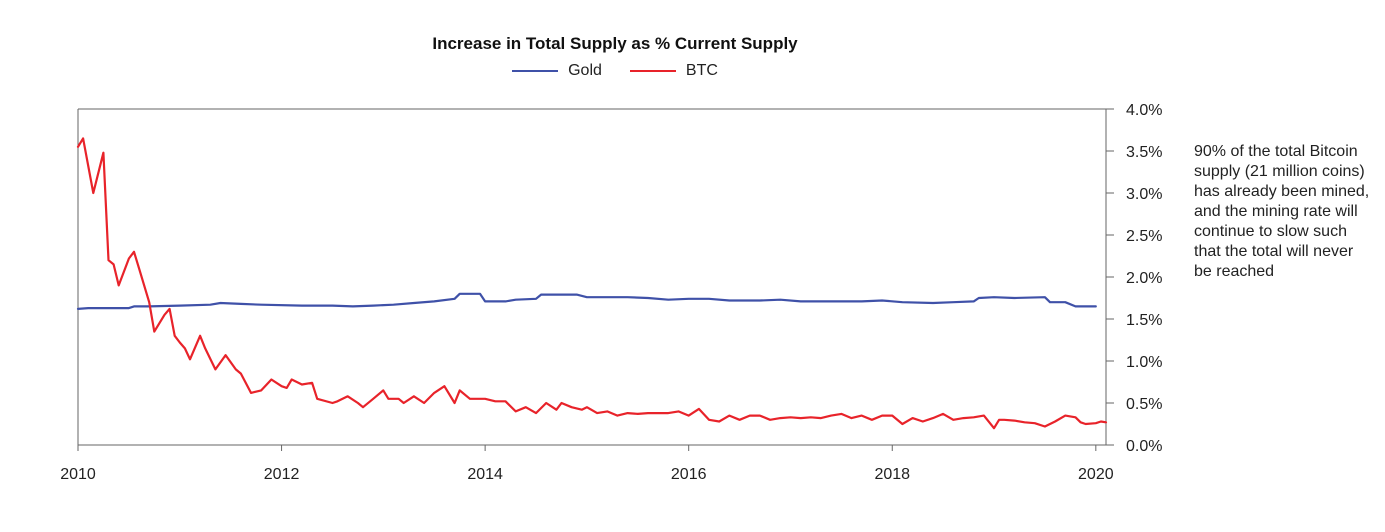  Describe the element at coordinates (1144, 320) in the screenshot. I see `y-tick-label: 1.5%` at that location.